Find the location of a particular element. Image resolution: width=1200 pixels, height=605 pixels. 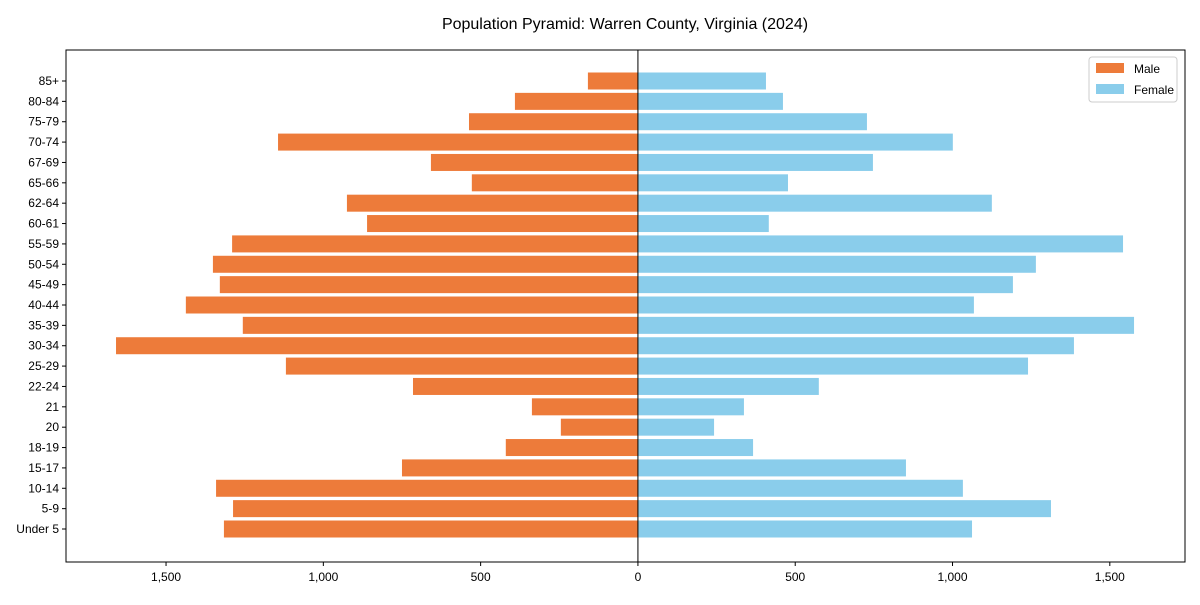

y-tick-label: 15-17 is located at coordinates (43, 468).